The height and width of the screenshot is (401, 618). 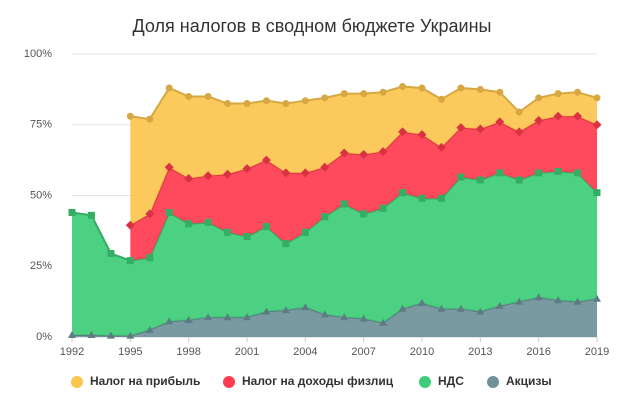 What do you see at coordinates (363, 352) in the screenshot?
I see `x-tick-label: 2007` at bounding box center [363, 352].